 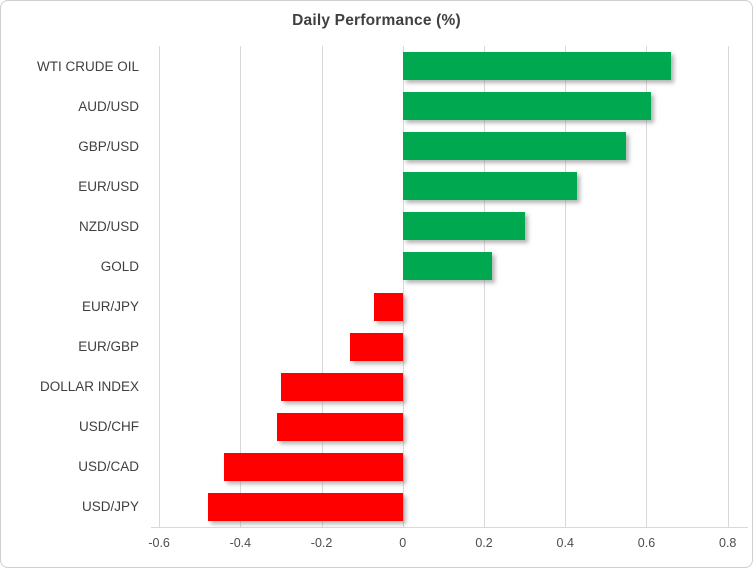 I want to click on x-tick-label: 0.2, so click(x=484, y=543).